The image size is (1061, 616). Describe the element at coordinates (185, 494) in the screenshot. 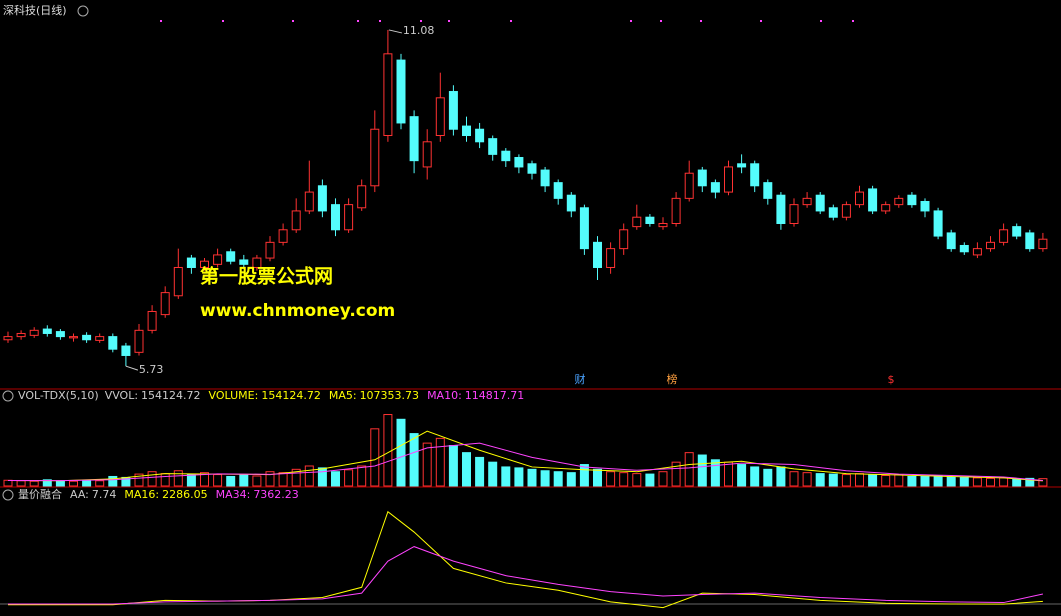

I see `header-text: 2286.05` at that location.